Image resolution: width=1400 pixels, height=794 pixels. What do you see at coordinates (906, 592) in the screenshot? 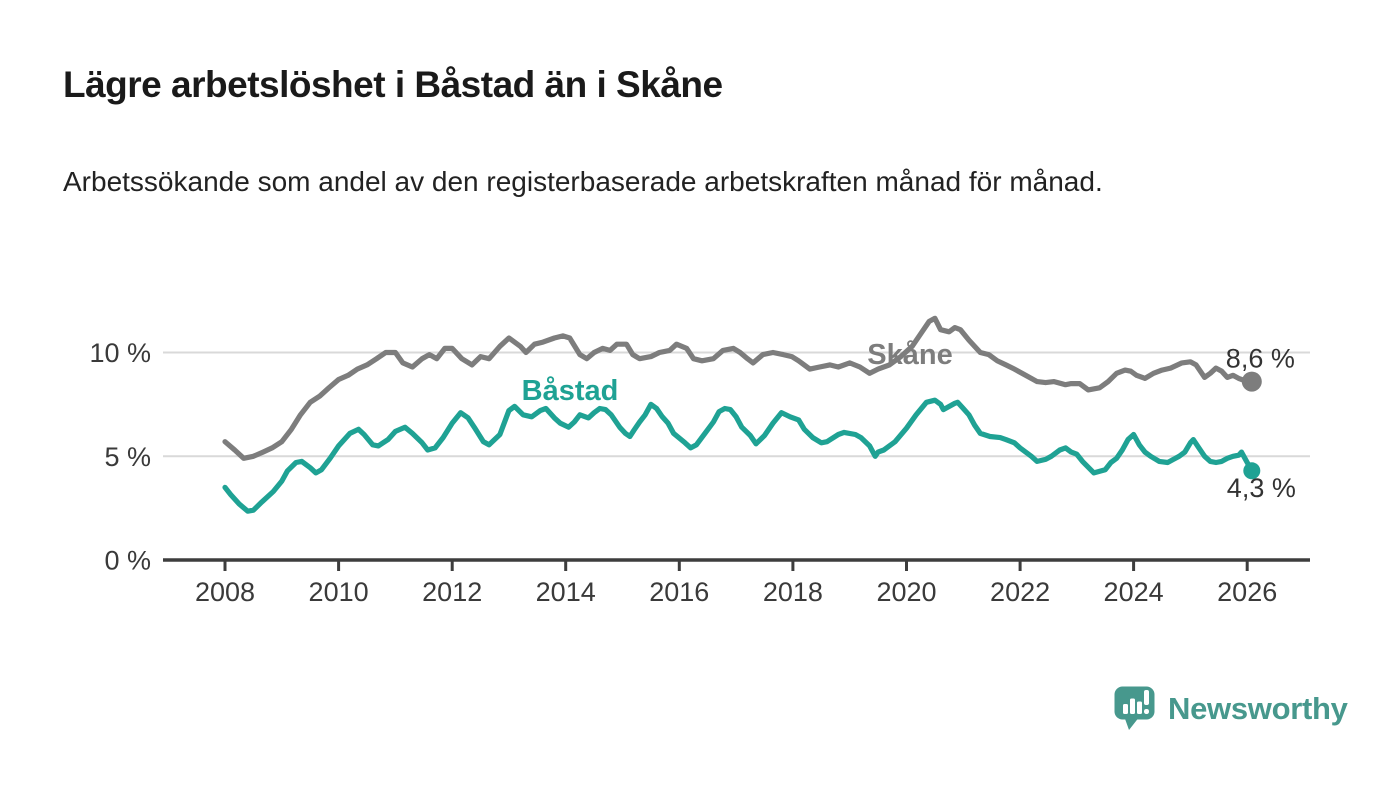
I see `x-tick-label-2020: 2020` at bounding box center [906, 592].